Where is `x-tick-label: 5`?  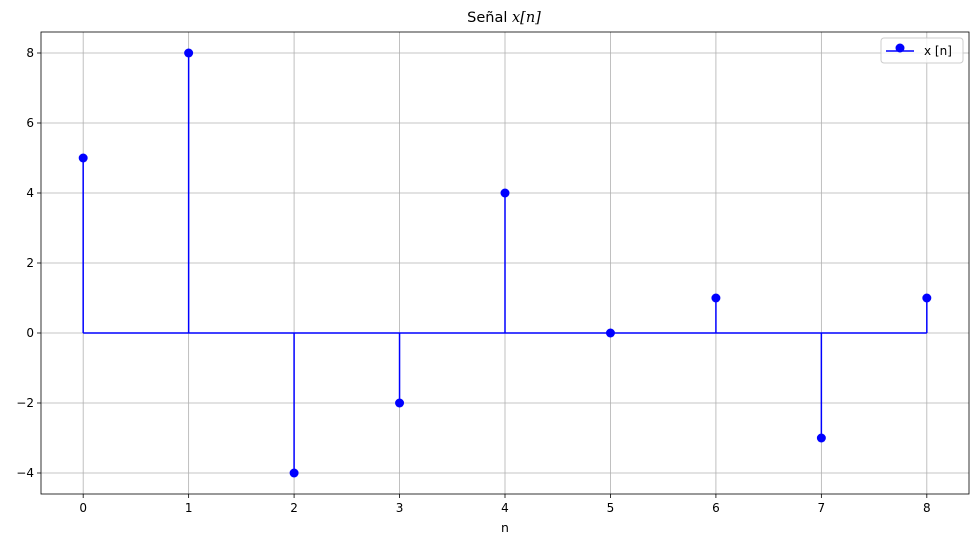 x-tick-label: 5 is located at coordinates (611, 508).